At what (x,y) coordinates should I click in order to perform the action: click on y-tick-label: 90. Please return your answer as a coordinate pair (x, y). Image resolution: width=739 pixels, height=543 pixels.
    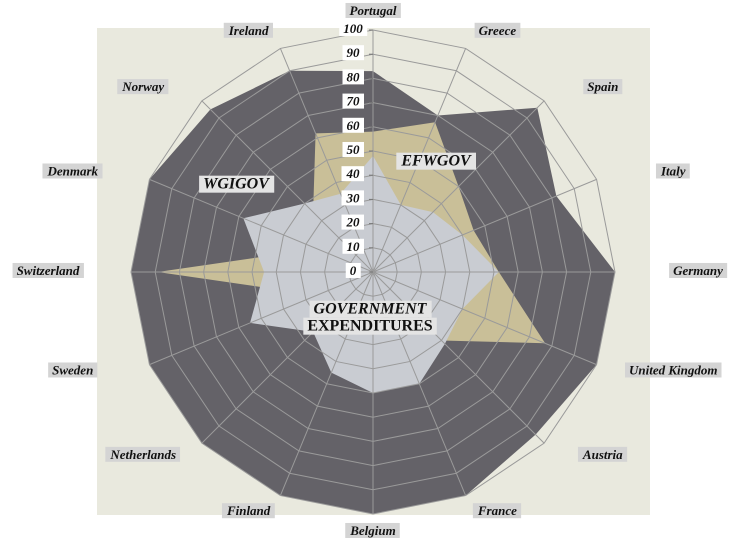
    Looking at the image, I should click on (354, 52).